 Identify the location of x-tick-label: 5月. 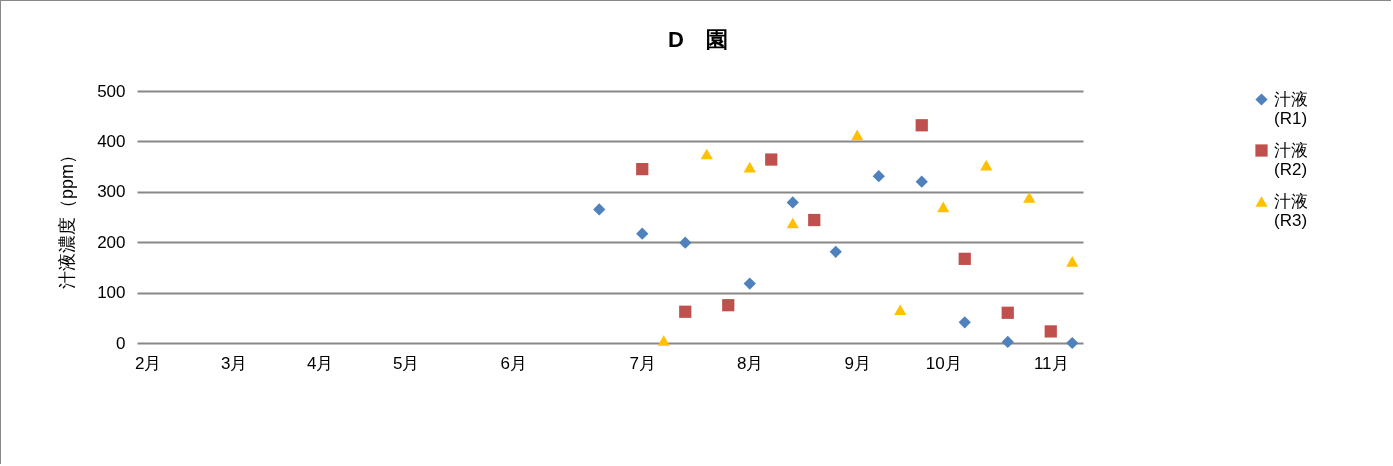
(406, 363).